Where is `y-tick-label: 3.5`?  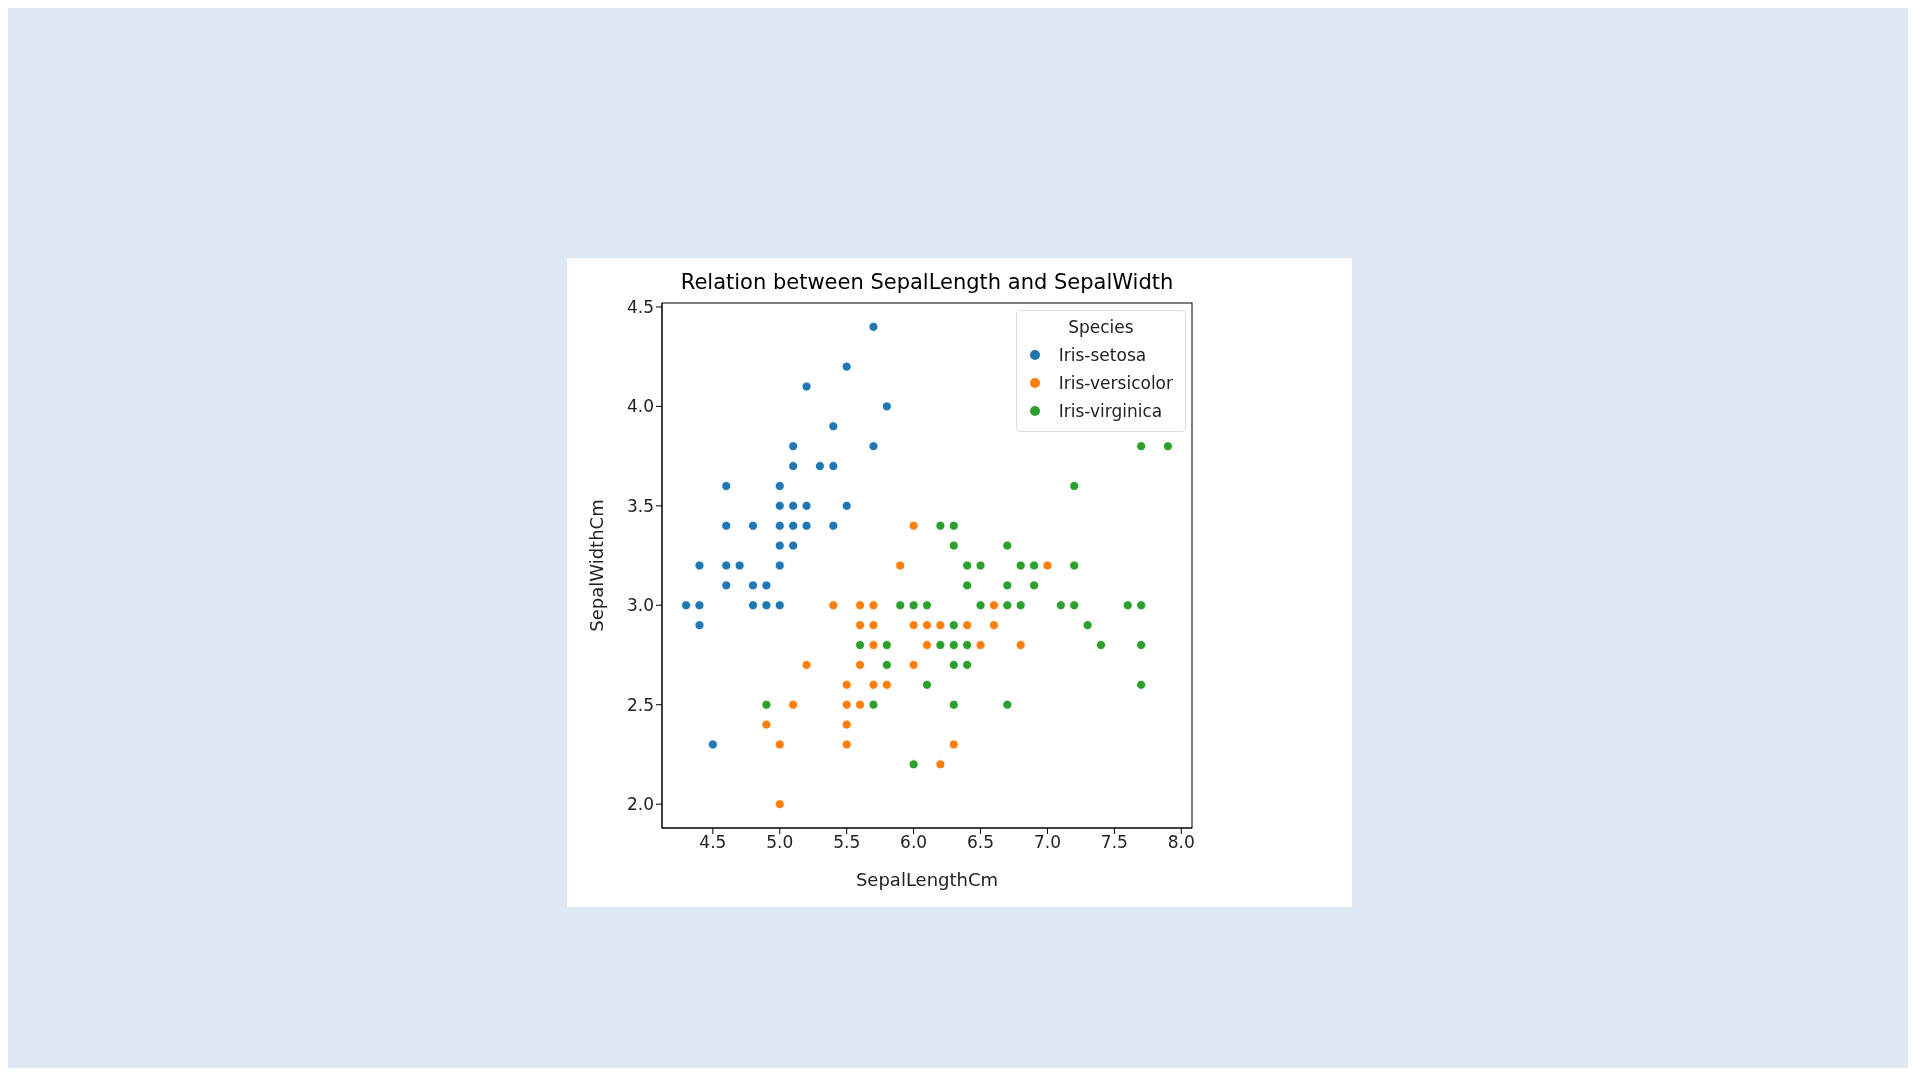
y-tick-label: 3.5 is located at coordinates (640, 505).